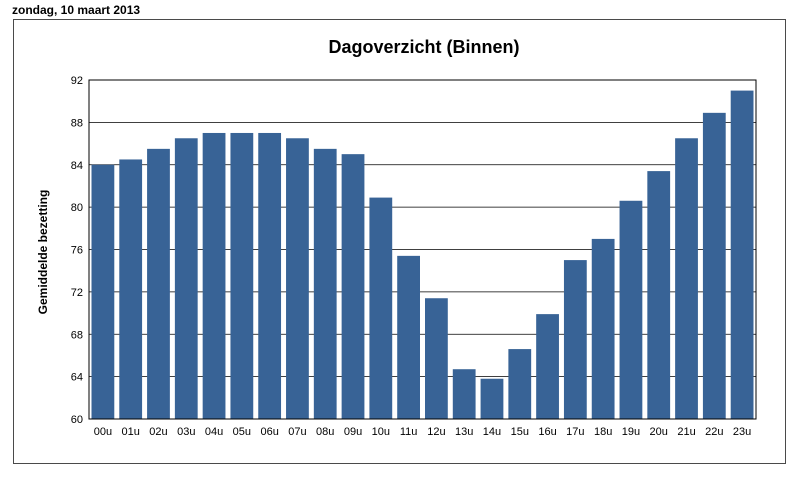 Image resolution: width=800 pixels, height=480 pixels. Describe the element at coordinates (77, 335) in the screenshot. I see `y-tick-label: 68` at that location.